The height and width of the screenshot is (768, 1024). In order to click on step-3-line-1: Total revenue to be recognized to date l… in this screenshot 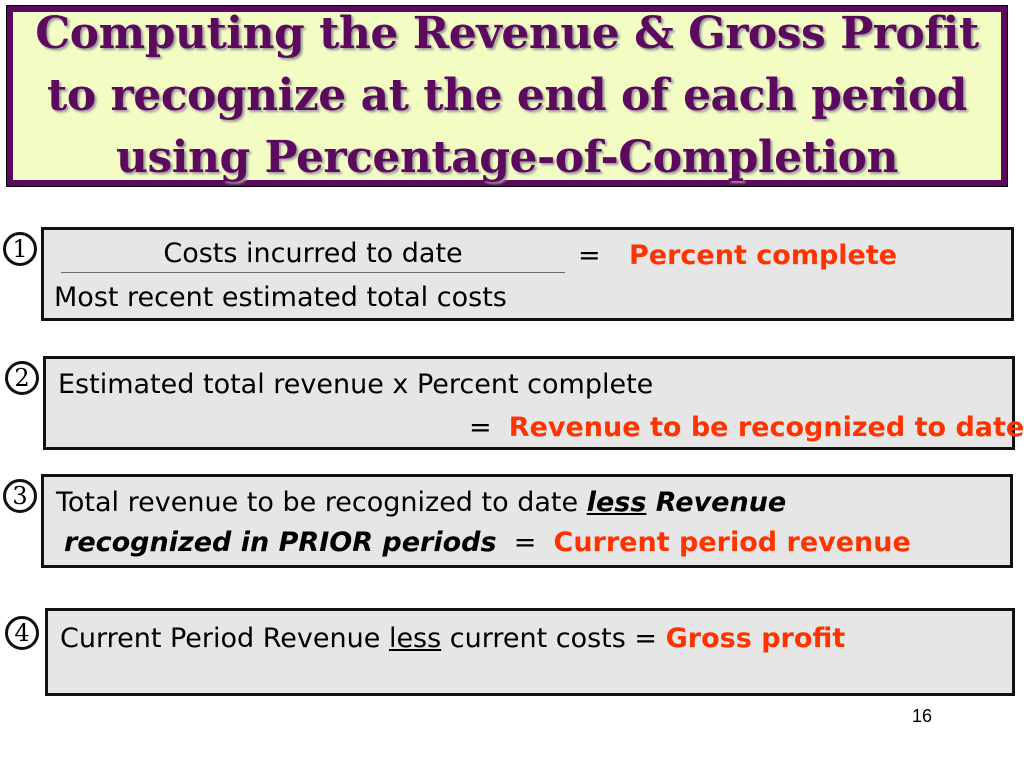, I will do `click(421, 503)`.